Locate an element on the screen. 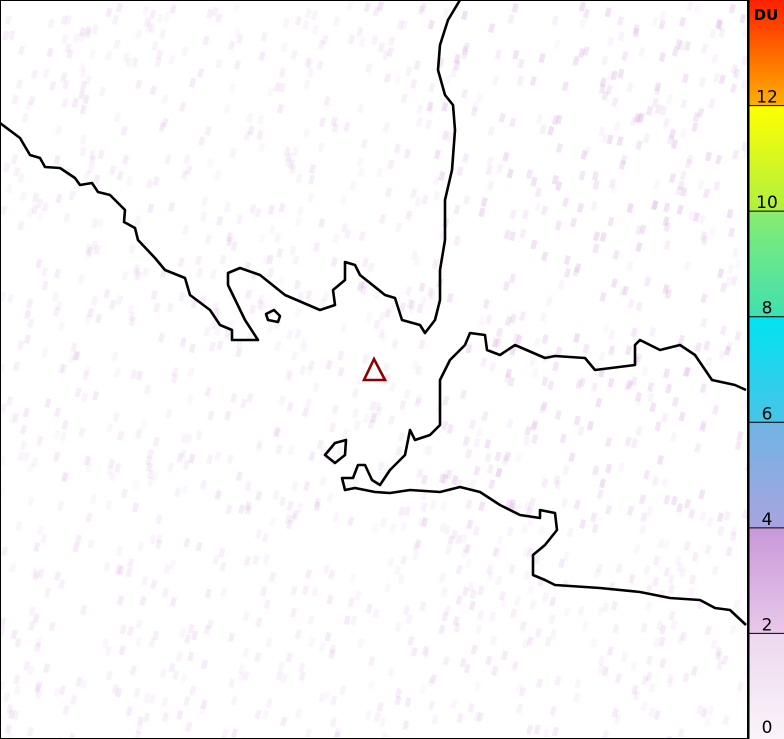 The image size is (784, 739). colorbar-tick-label: 2 is located at coordinates (767, 625).